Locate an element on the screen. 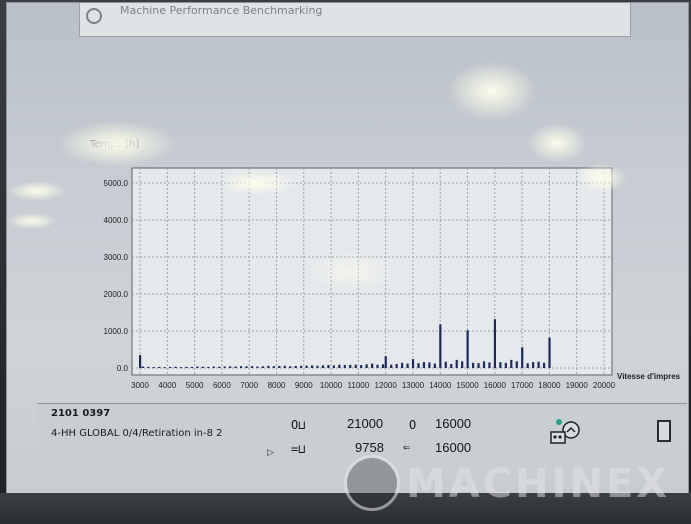  watermark-logo-icon is located at coordinates (372, 483).